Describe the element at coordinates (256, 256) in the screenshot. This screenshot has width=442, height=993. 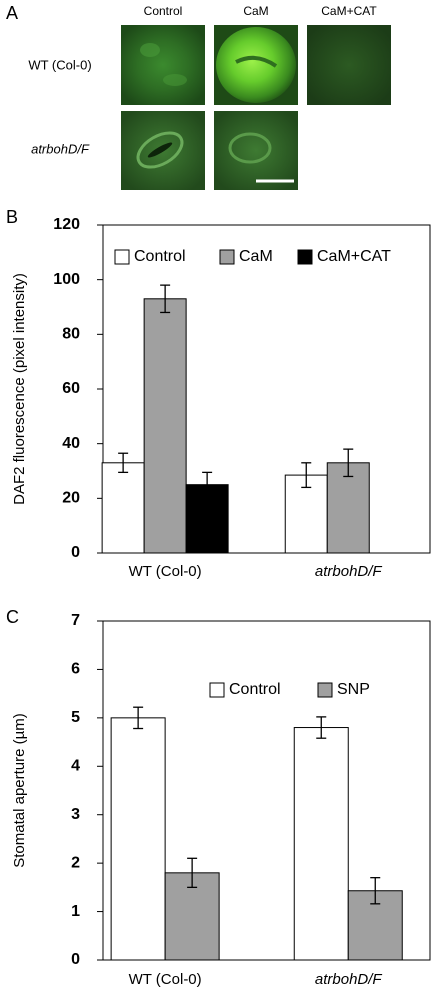
I see `legend-label: CaM` at that location.